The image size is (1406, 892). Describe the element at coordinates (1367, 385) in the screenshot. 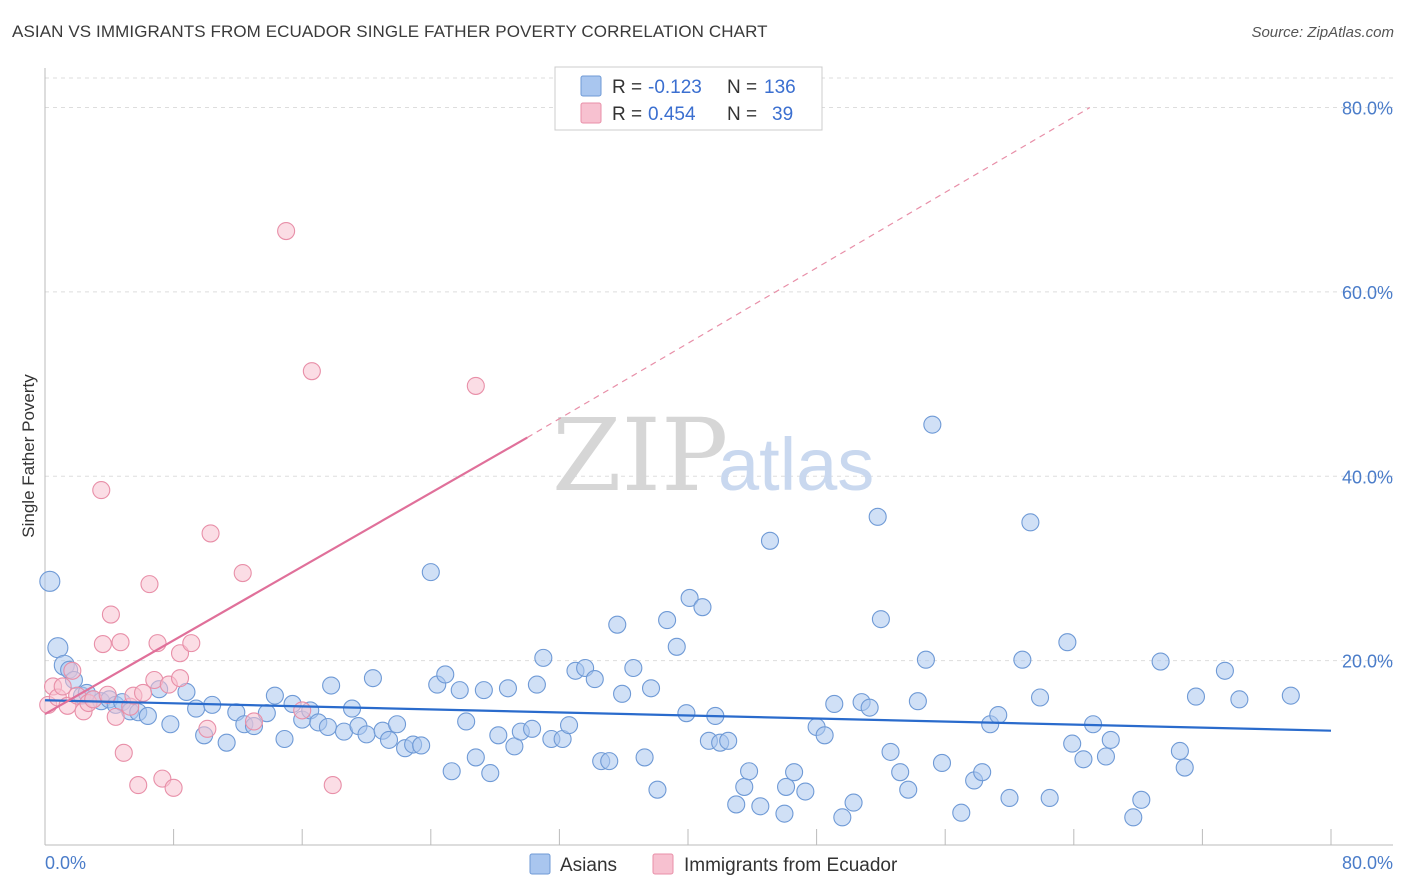

I see `y-tick-labels: 20.0% 40.0% 60.0% 80.0%` at that location.